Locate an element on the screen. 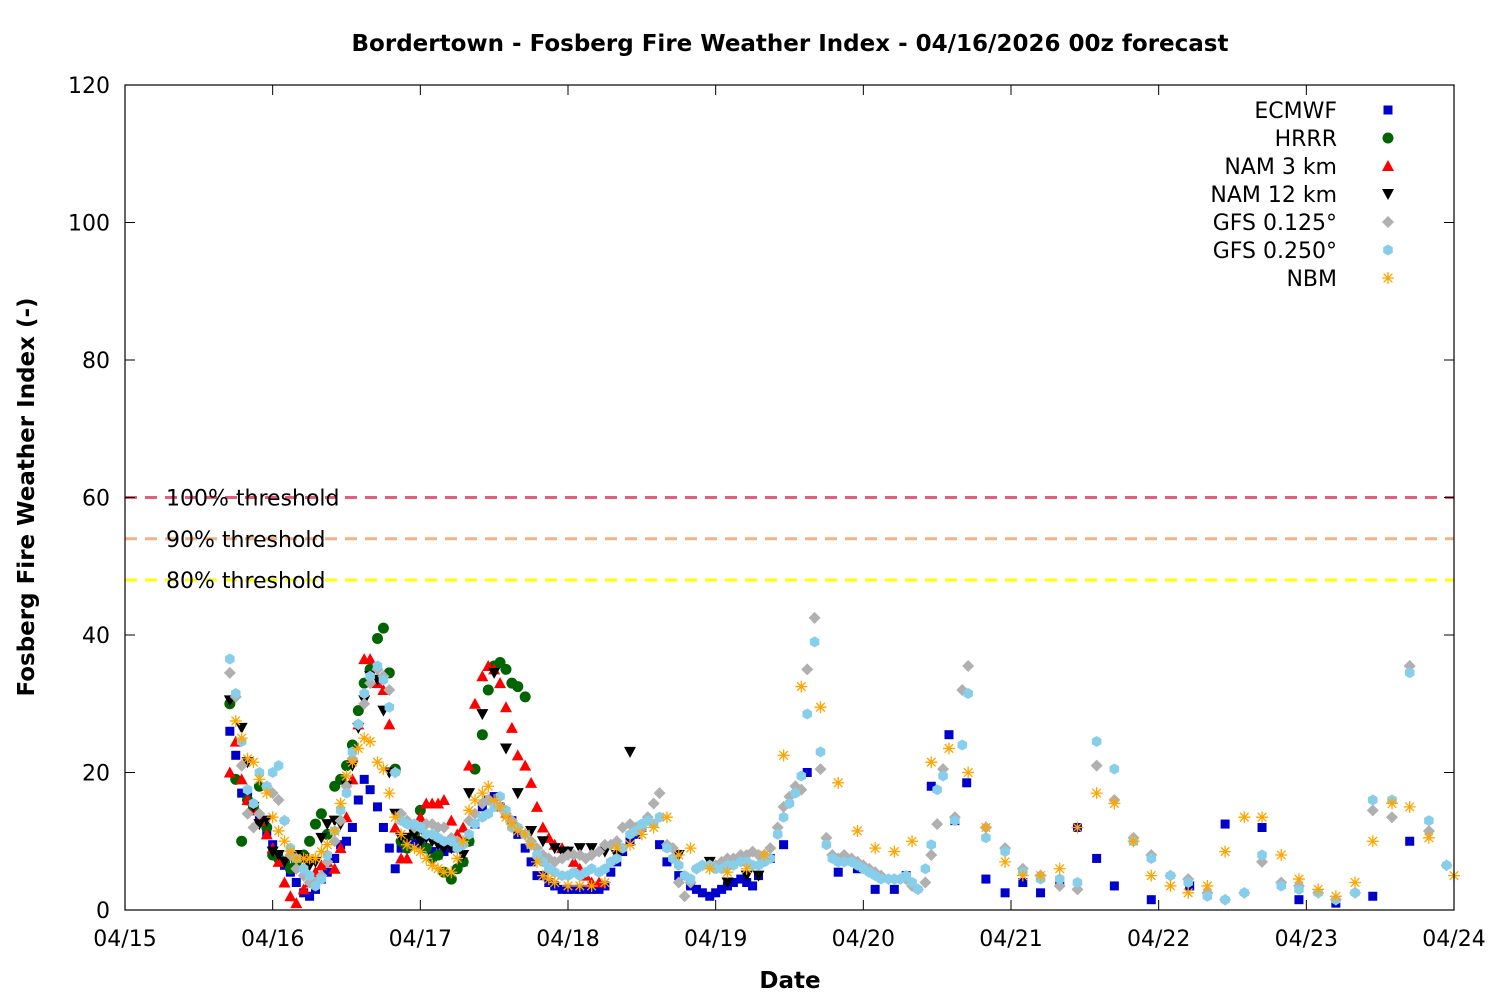 This screenshot has height=1000, width=1500. x-tick-label: 04/21 is located at coordinates (1010, 939).